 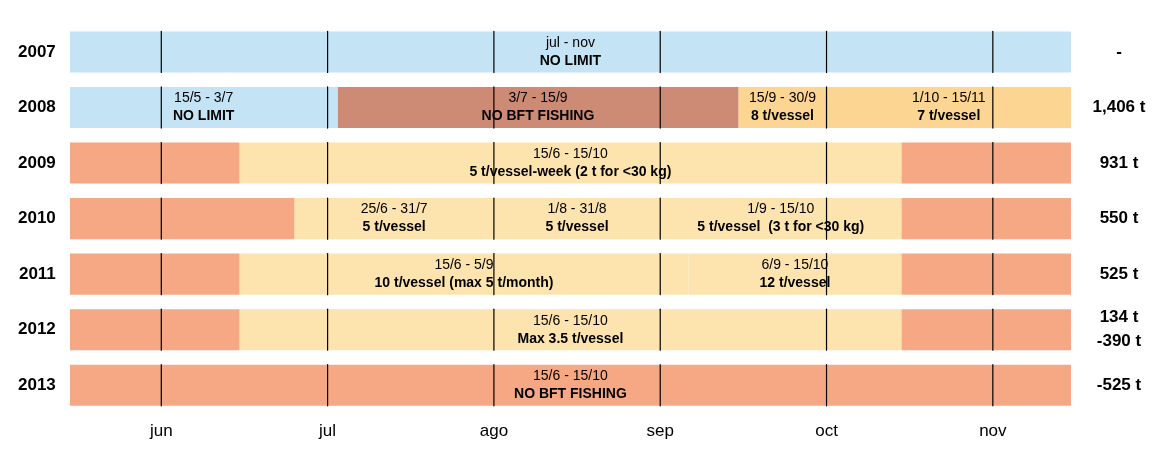 I want to click on ref-line-label: oct, so click(x=827, y=431).